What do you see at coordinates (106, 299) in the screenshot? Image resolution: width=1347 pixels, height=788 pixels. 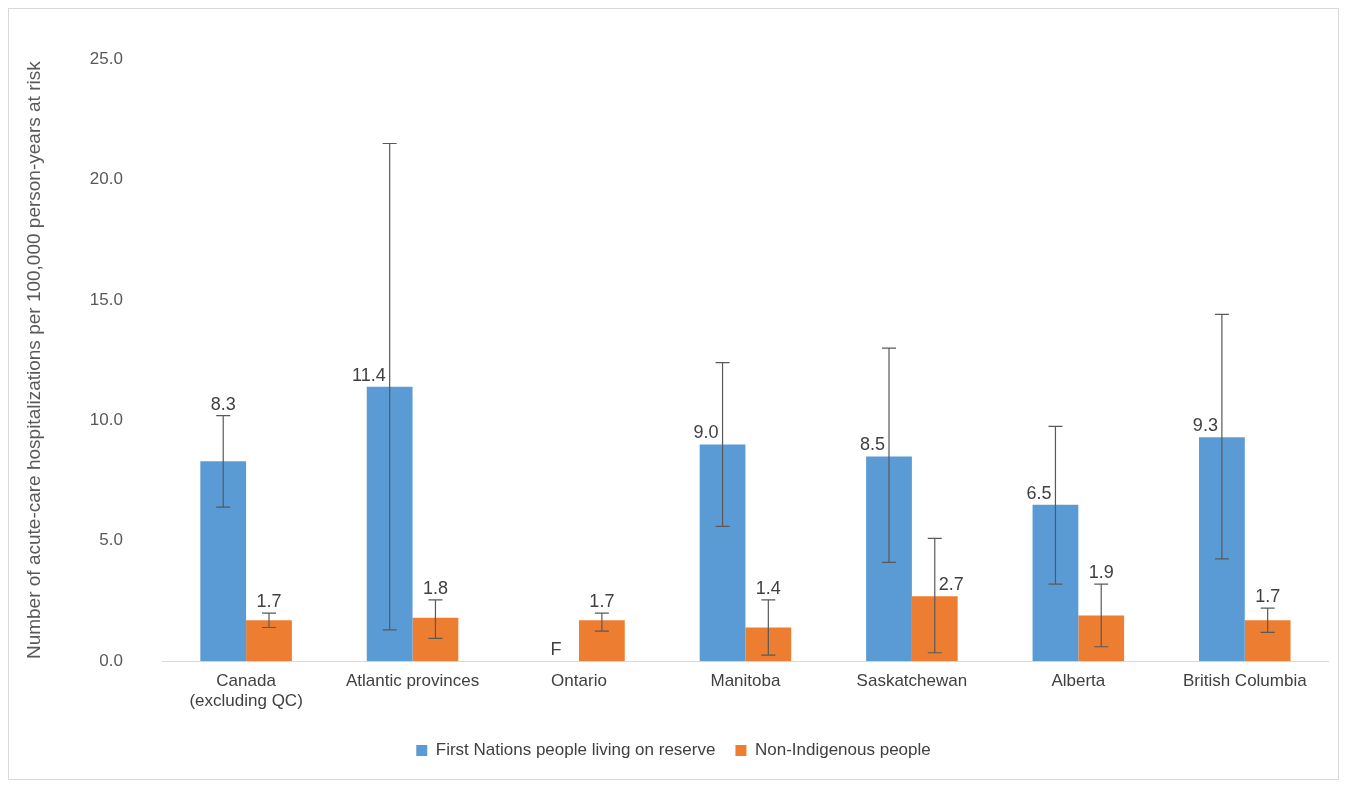 I see `y-tick-label: 15.0` at bounding box center [106, 299].